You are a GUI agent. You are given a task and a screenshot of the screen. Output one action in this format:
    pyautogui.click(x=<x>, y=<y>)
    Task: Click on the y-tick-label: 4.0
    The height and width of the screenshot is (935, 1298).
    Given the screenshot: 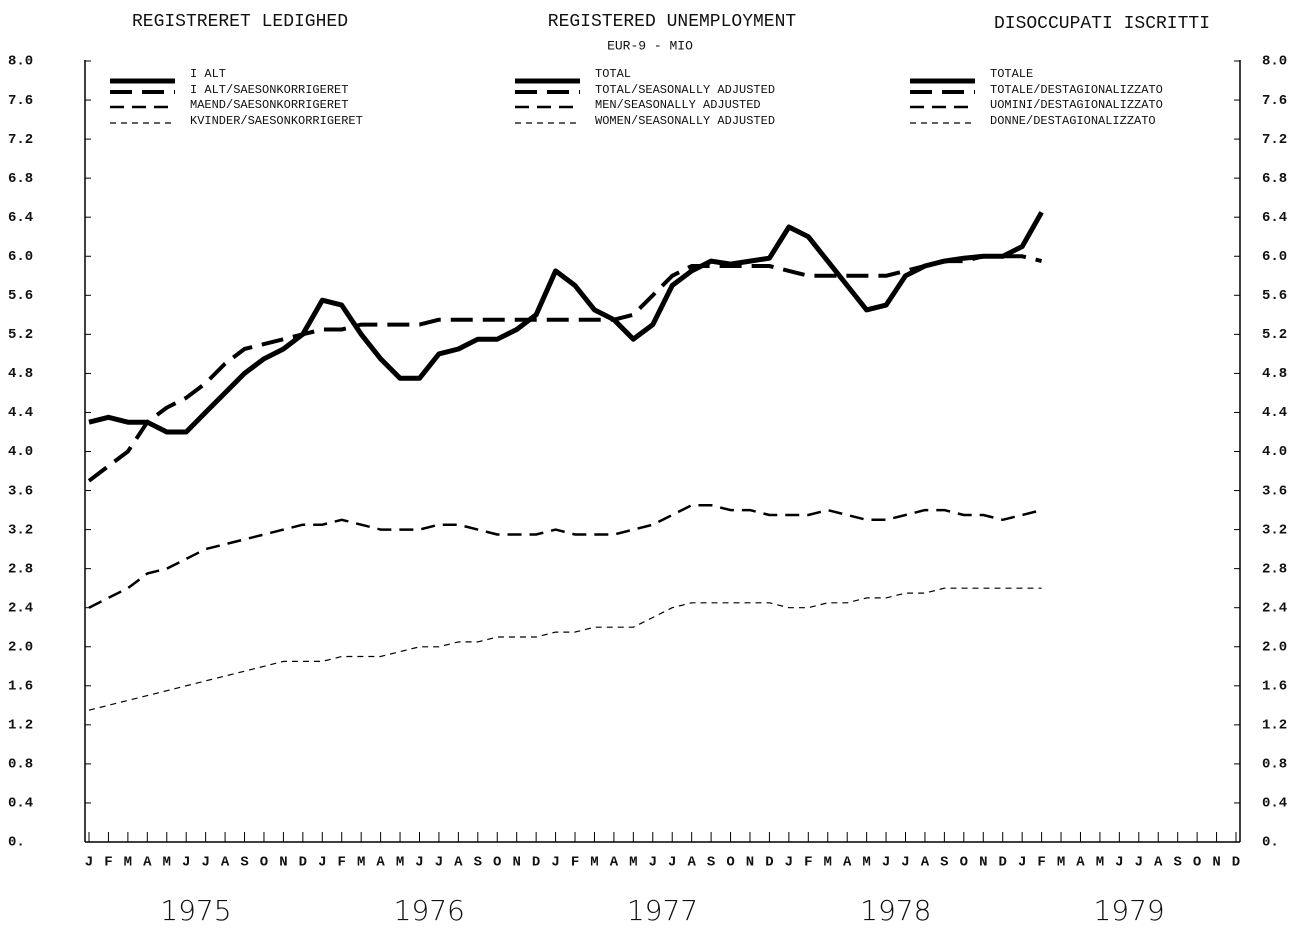 What is the action you would take?
    pyautogui.click(x=20, y=452)
    